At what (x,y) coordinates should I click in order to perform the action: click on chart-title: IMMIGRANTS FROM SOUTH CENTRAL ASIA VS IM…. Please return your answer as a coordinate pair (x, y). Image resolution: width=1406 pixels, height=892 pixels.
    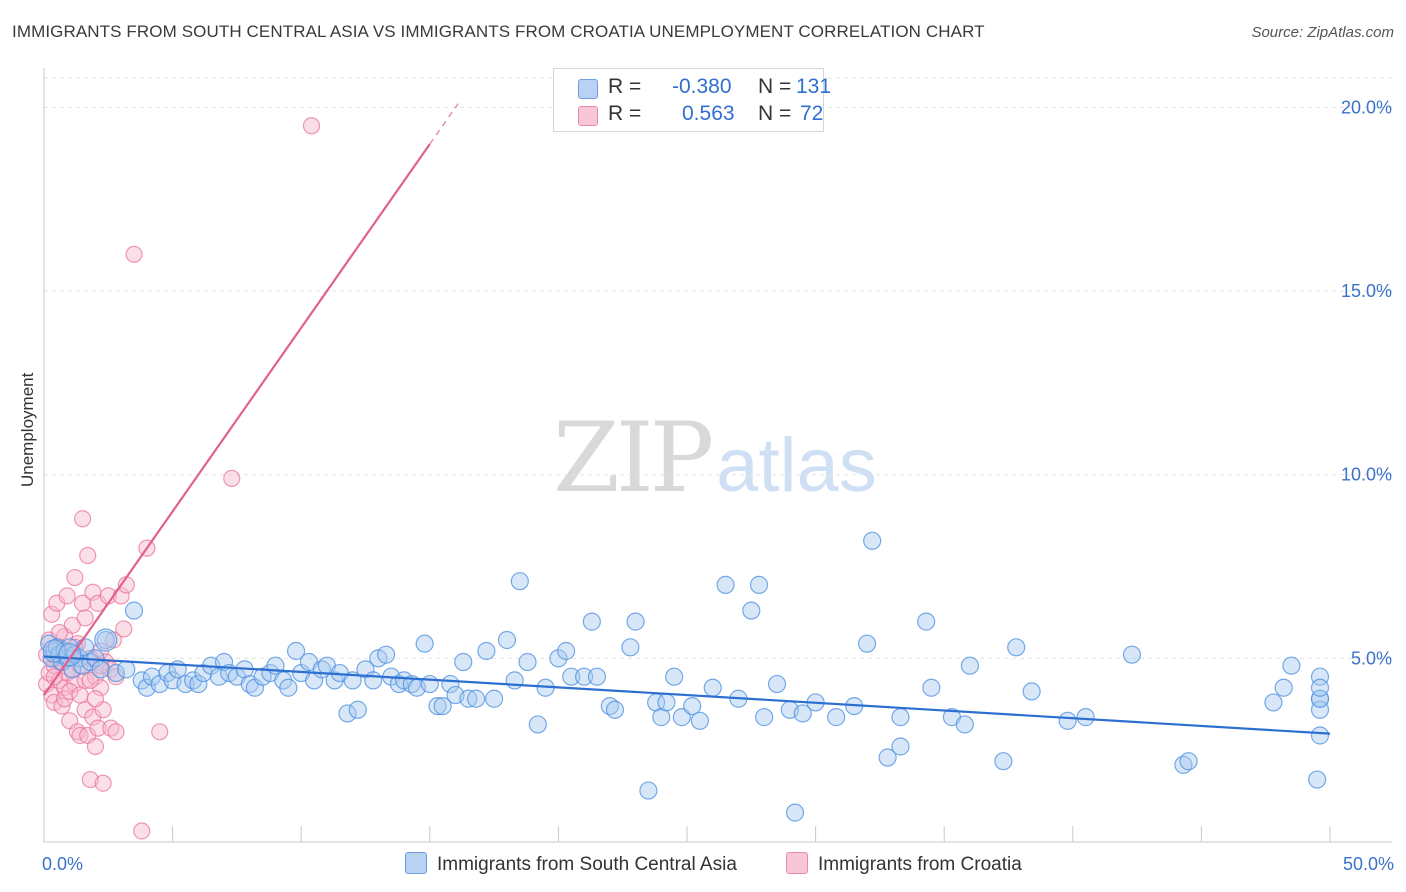
    Looking at the image, I should click on (498, 31).